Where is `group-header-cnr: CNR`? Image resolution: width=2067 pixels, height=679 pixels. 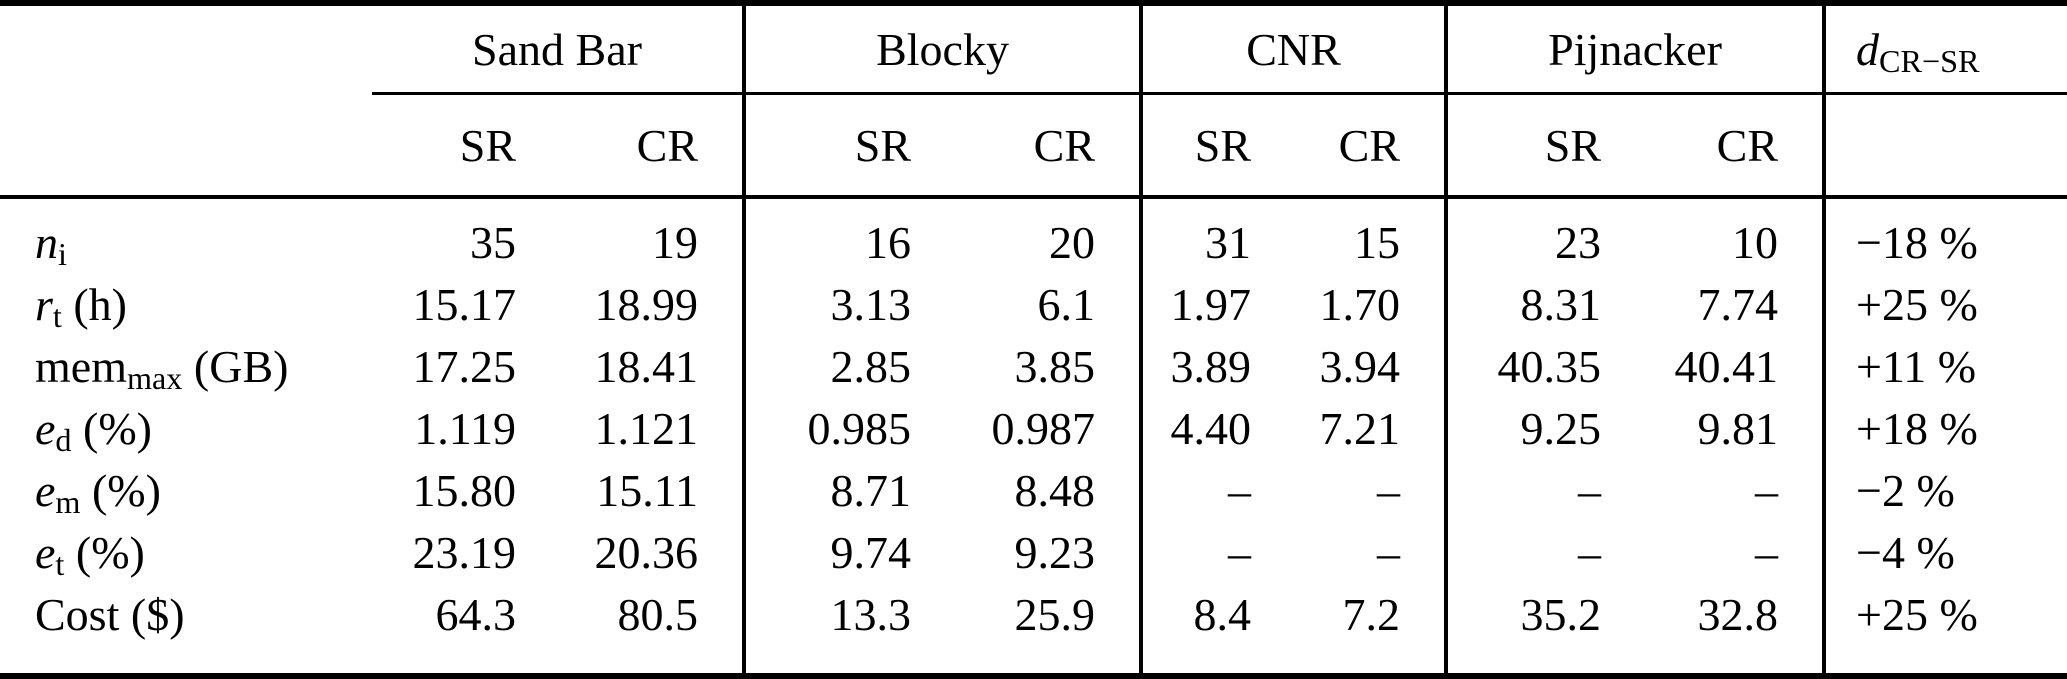 group-header-cnr: CNR is located at coordinates (1295, 49).